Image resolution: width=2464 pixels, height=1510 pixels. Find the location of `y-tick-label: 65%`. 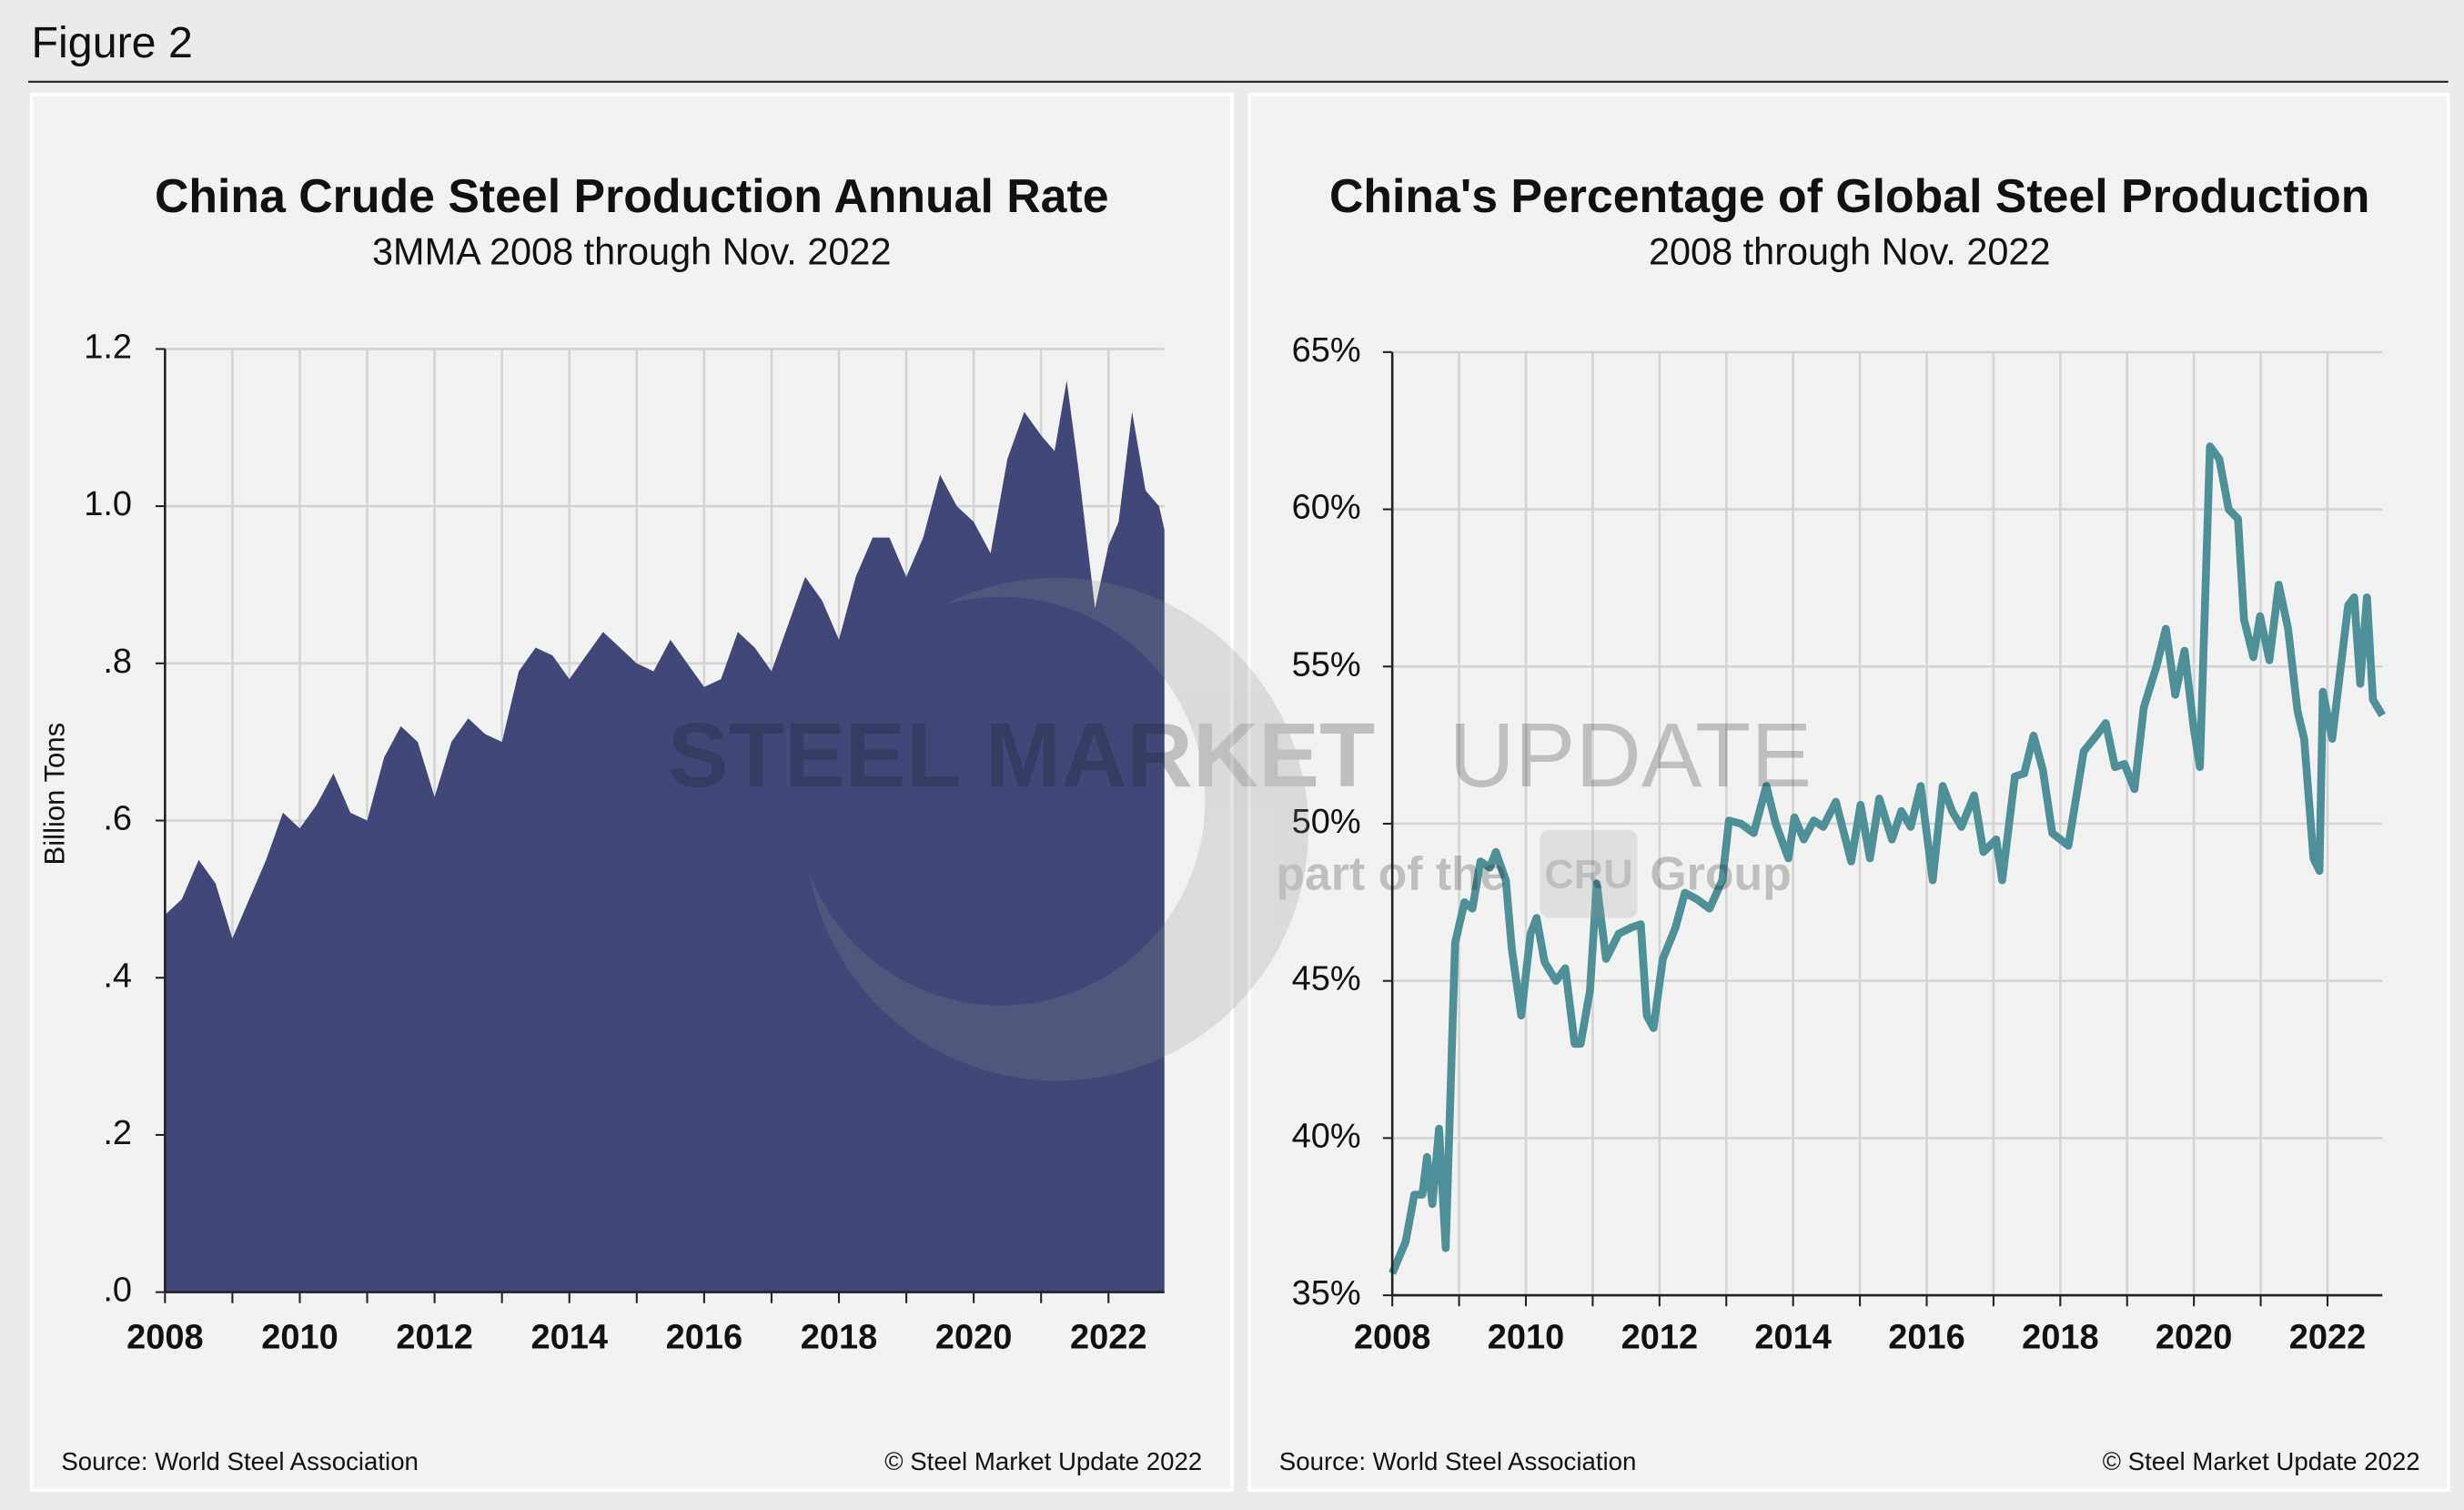

y-tick-label: 65% is located at coordinates (1326, 351).